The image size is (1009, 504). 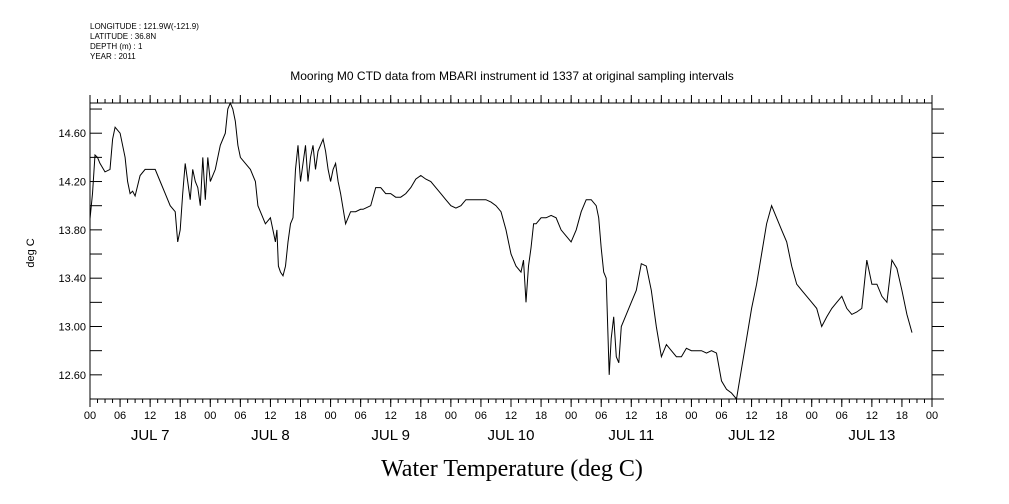 What do you see at coordinates (113, 56) in the screenshot?
I see `year-label: YEAR : 2011` at bounding box center [113, 56].